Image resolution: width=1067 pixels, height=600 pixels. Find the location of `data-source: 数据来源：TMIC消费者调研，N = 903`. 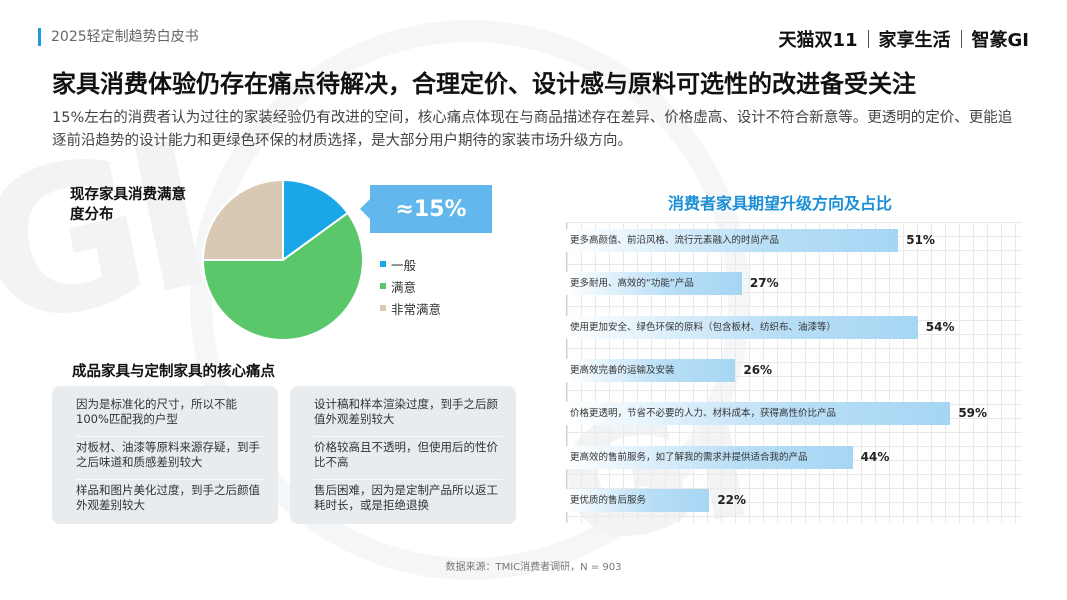

data-source: 数据来源：TMIC消费者调研，N = 903 is located at coordinates (533, 567).